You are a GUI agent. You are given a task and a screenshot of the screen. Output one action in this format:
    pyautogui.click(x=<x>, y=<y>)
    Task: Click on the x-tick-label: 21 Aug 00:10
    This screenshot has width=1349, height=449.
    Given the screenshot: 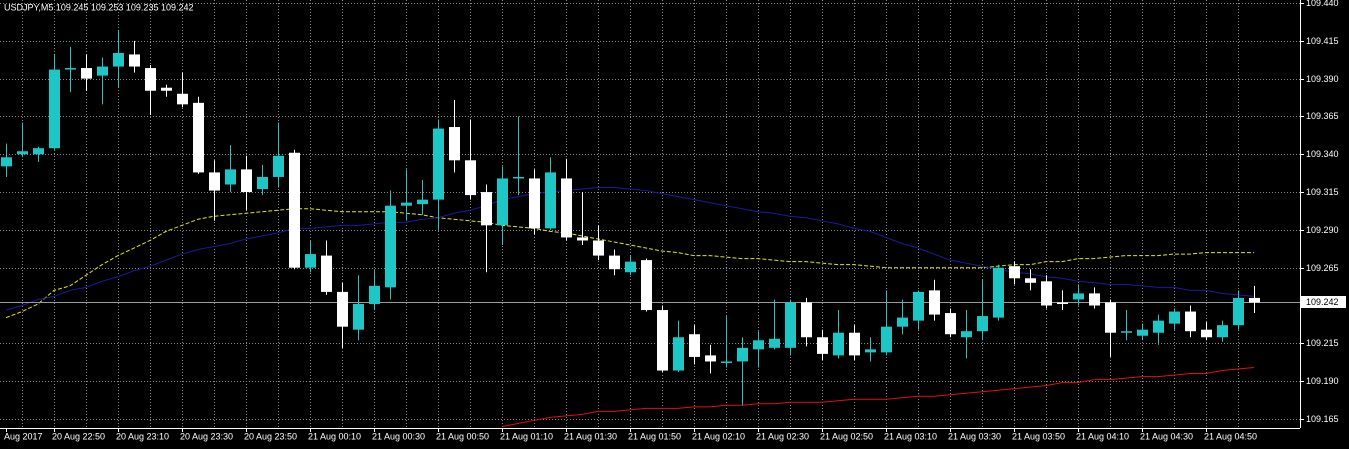 What is the action you would take?
    pyautogui.click(x=334, y=436)
    